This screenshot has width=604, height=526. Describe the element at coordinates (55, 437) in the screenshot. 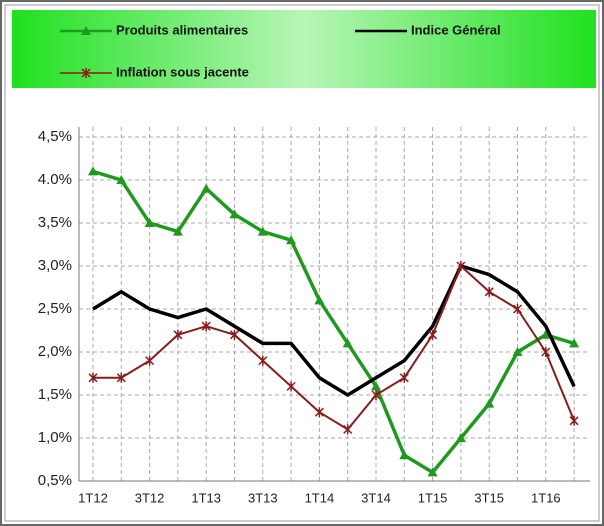

I see `y-tick-label: 1,0%` at that location.